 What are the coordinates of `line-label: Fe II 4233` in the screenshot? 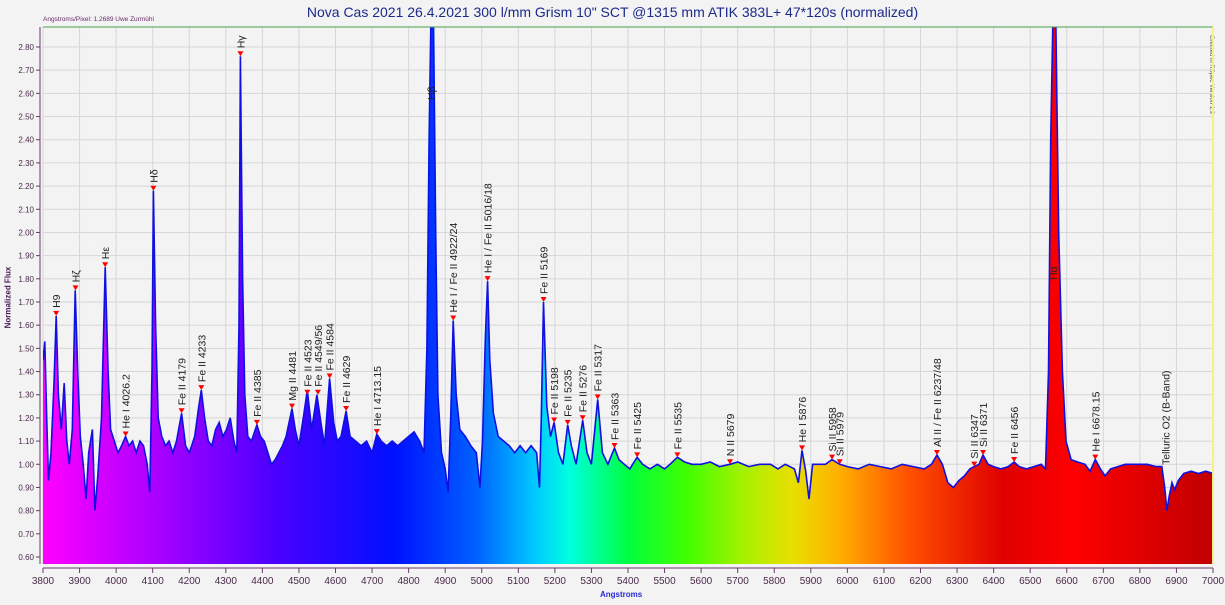 It's located at (202, 358).